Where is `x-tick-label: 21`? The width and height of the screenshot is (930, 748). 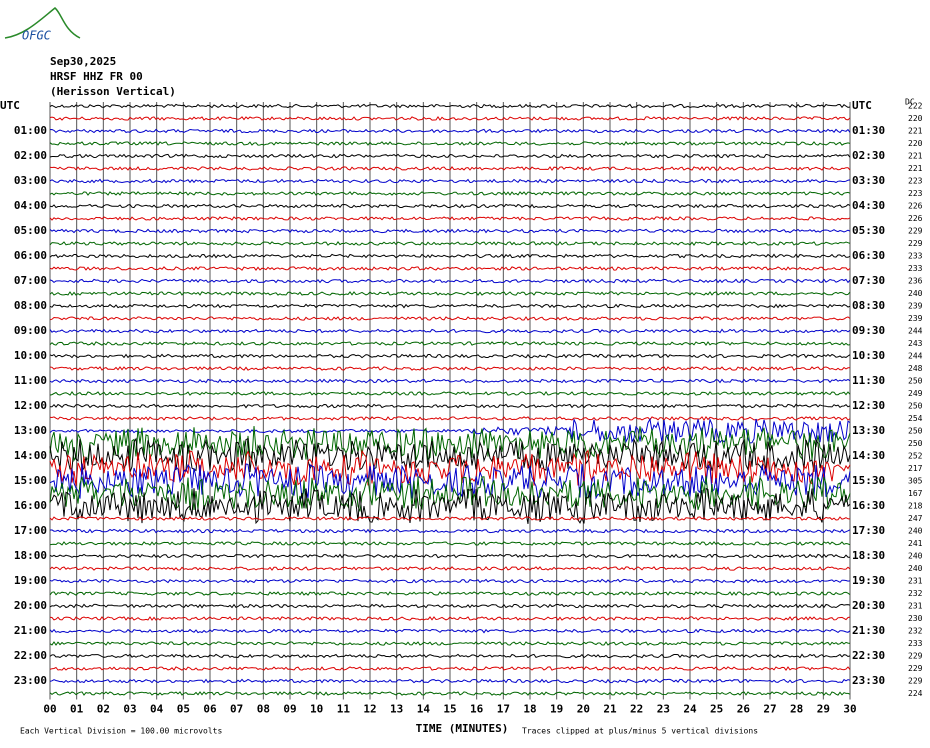 x-tick-label: 21 is located at coordinates (610, 709).